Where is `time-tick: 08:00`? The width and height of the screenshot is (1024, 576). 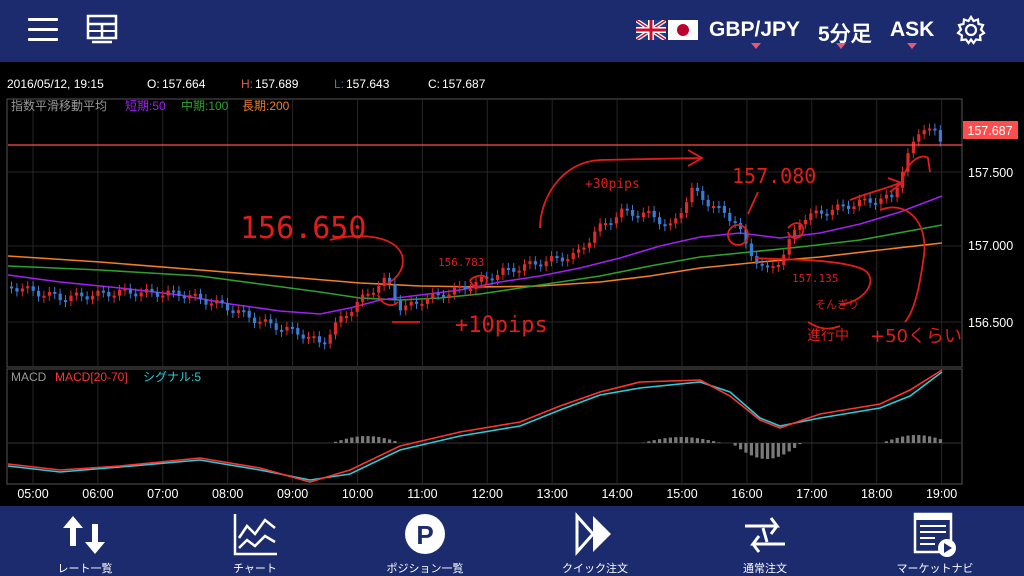 time-tick: 08:00 is located at coordinates (227, 494).